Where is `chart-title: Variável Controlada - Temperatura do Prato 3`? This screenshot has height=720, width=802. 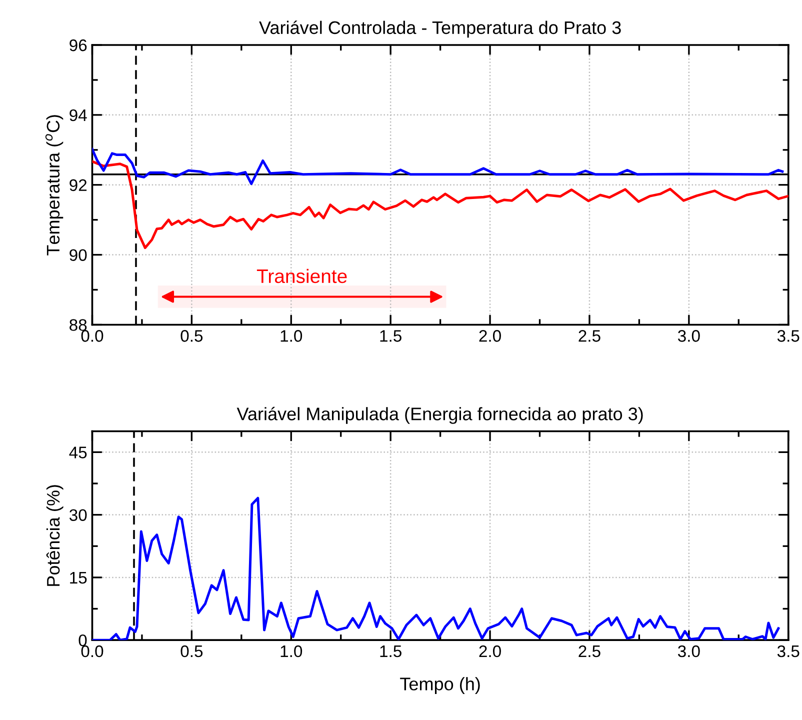
chart-title: Variável Controlada - Temperatura do Prato 3 is located at coordinates (440, 29).